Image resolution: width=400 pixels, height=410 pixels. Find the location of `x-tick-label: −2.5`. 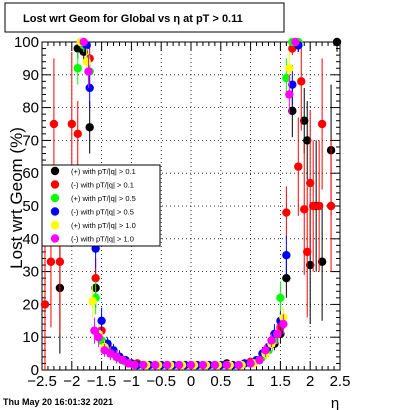

x-tick-label: −2.5 is located at coordinates (42, 381).